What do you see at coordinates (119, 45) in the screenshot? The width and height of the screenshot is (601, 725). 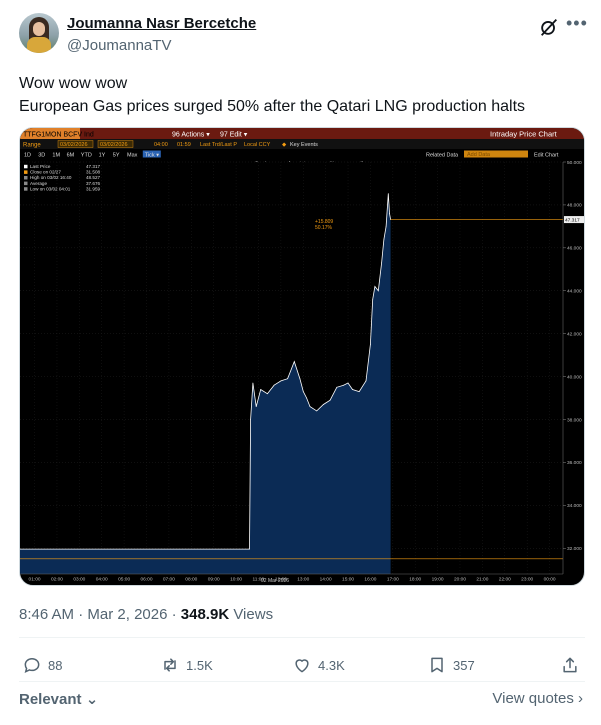 I see `author-handle: @JoumannaTV` at bounding box center [119, 45].